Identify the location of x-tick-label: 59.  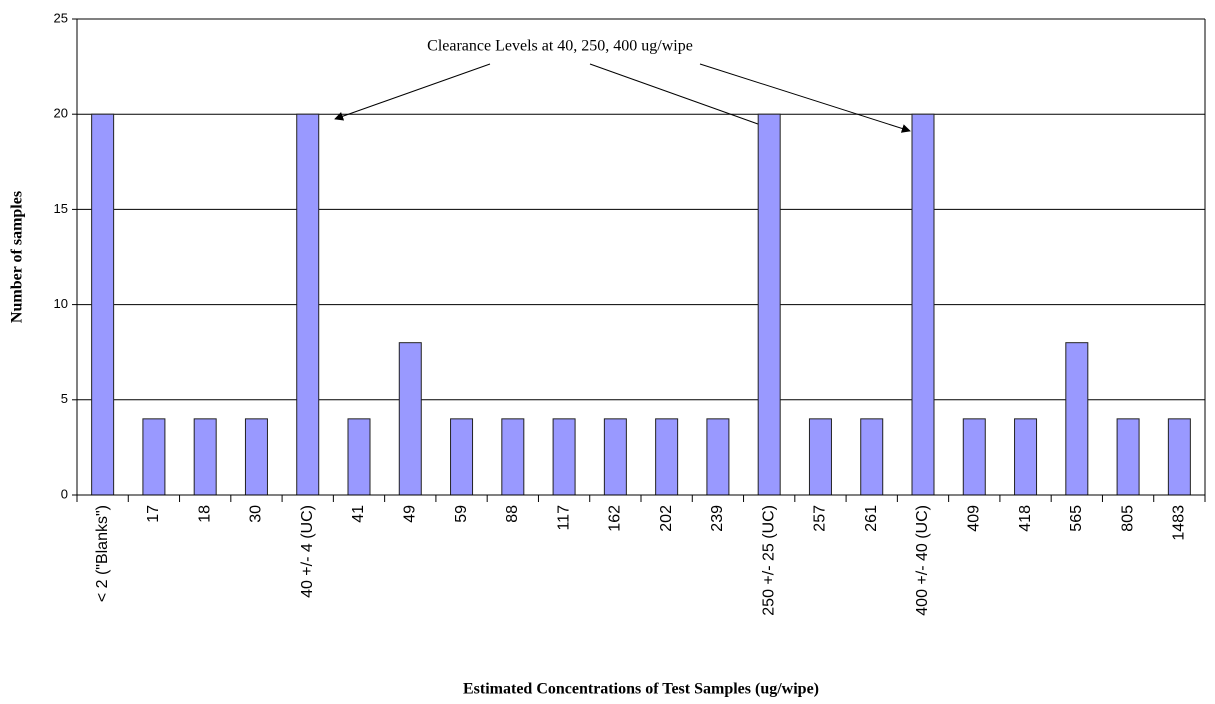
(461, 514).